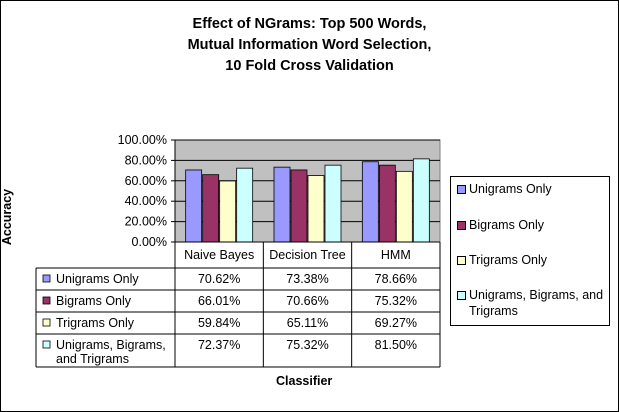 The width and height of the screenshot is (619, 412). I want to click on legend-label-trigrams: Trigrams Only, so click(508, 260).